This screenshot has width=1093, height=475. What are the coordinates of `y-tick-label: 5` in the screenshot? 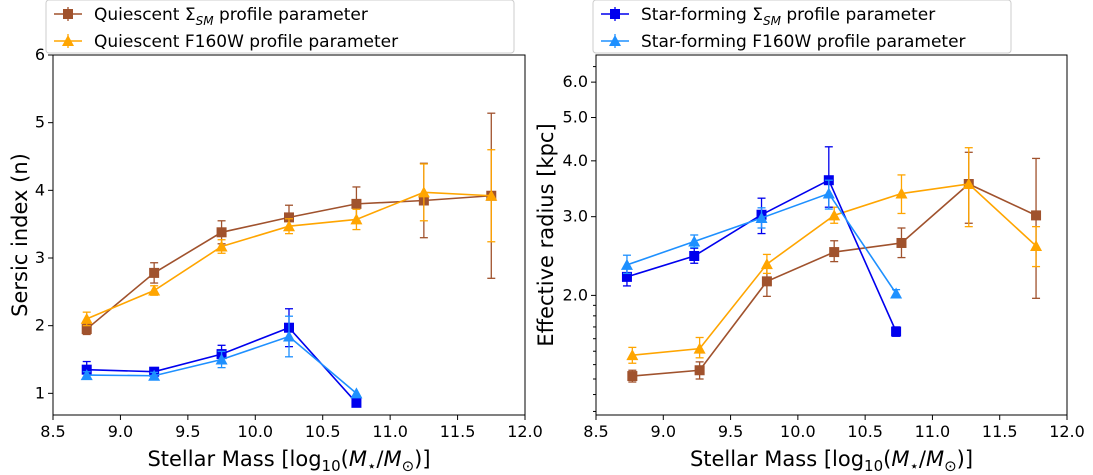 It's located at (40, 122).